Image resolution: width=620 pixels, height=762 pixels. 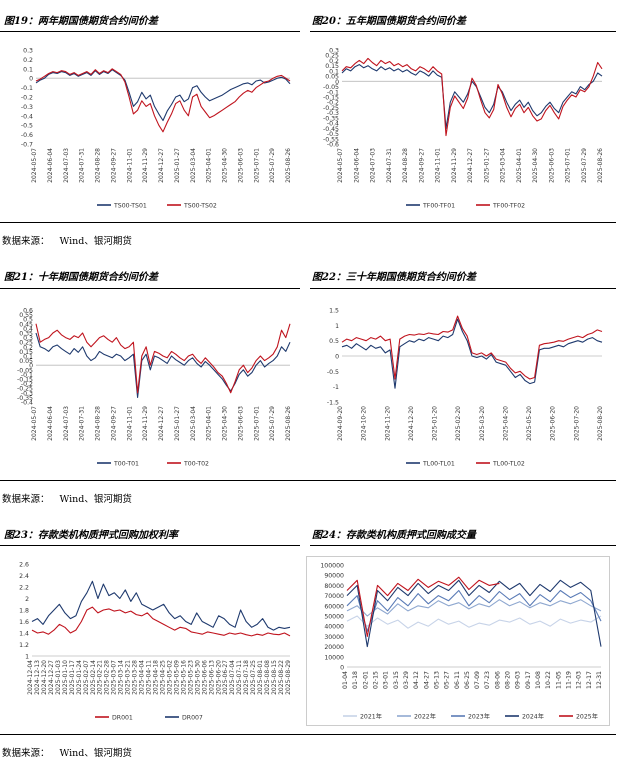 What do you see at coordinates (333, 403) in the screenshot?
I see `y-tick-label: -1.5` at bounding box center [333, 403].